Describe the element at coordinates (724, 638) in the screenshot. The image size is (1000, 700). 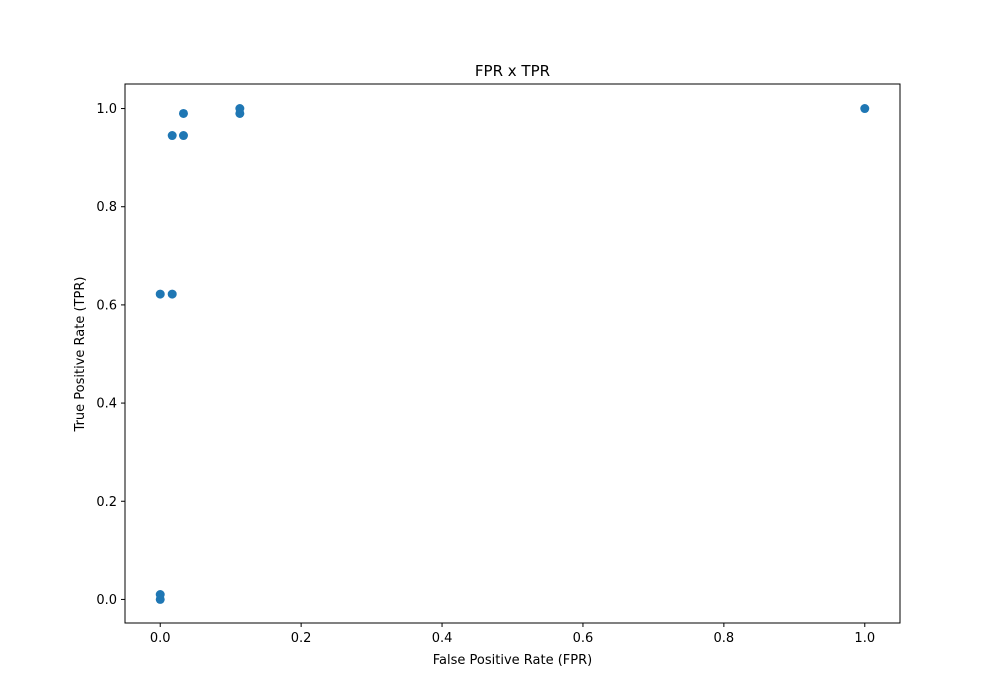
I see `x-tick-label: 0.8` at that location.